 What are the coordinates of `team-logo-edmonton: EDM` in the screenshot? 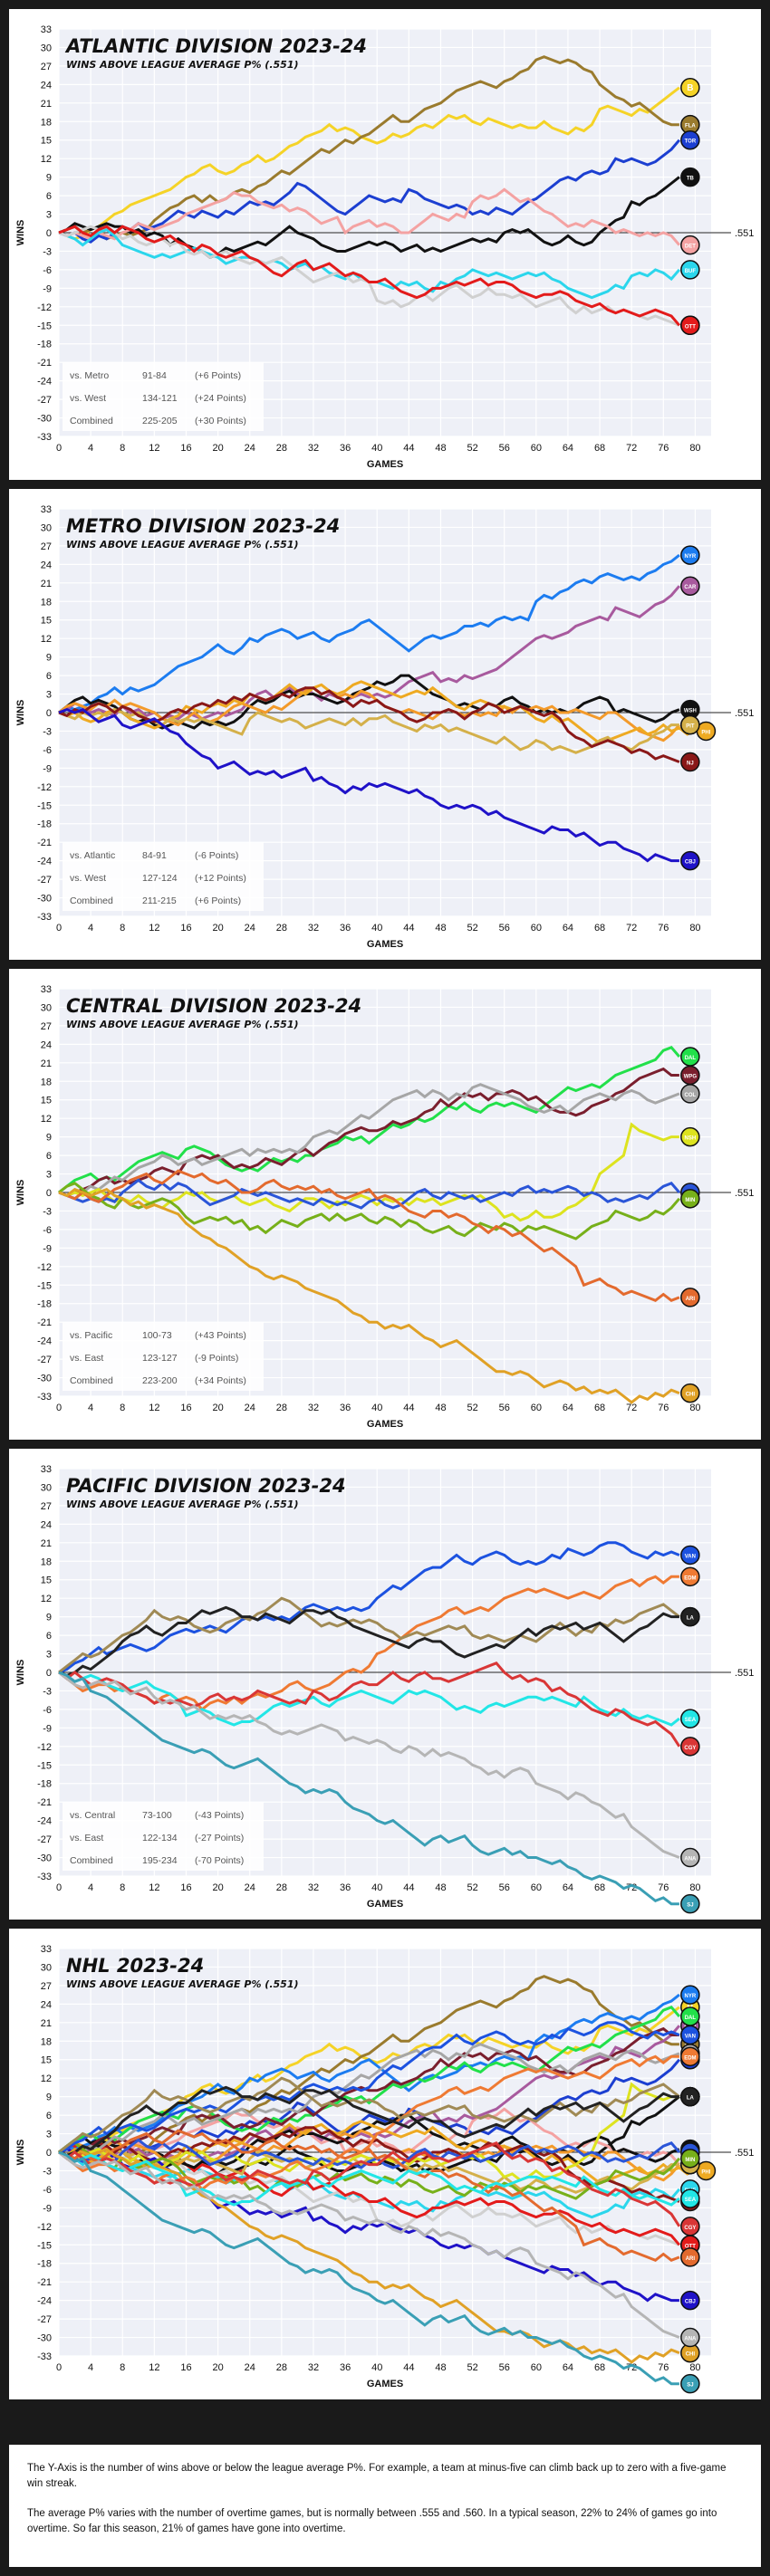 It's located at (690, 1576).